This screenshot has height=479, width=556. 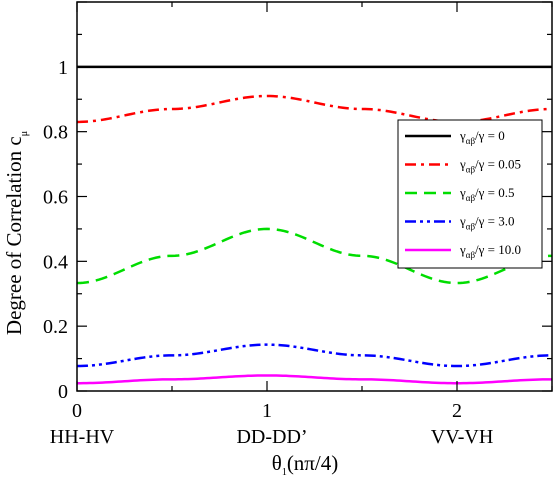 I want to click on x-axis-label-main: θ, so click(x=277, y=463).